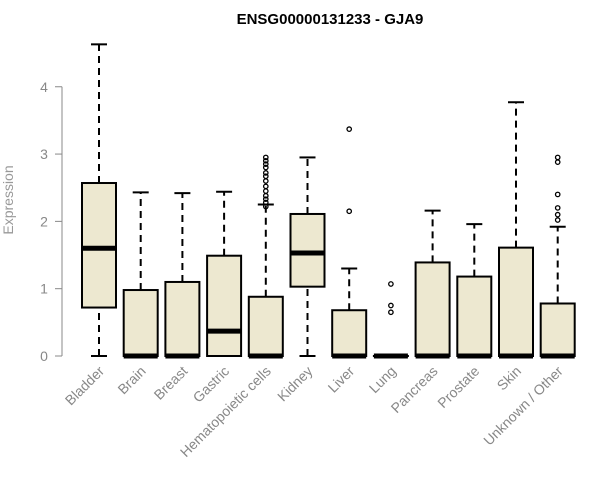  What do you see at coordinates (51, 221) in the screenshot?
I see `y-axis: 0 1 2 3 4` at bounding box center [51, 221].